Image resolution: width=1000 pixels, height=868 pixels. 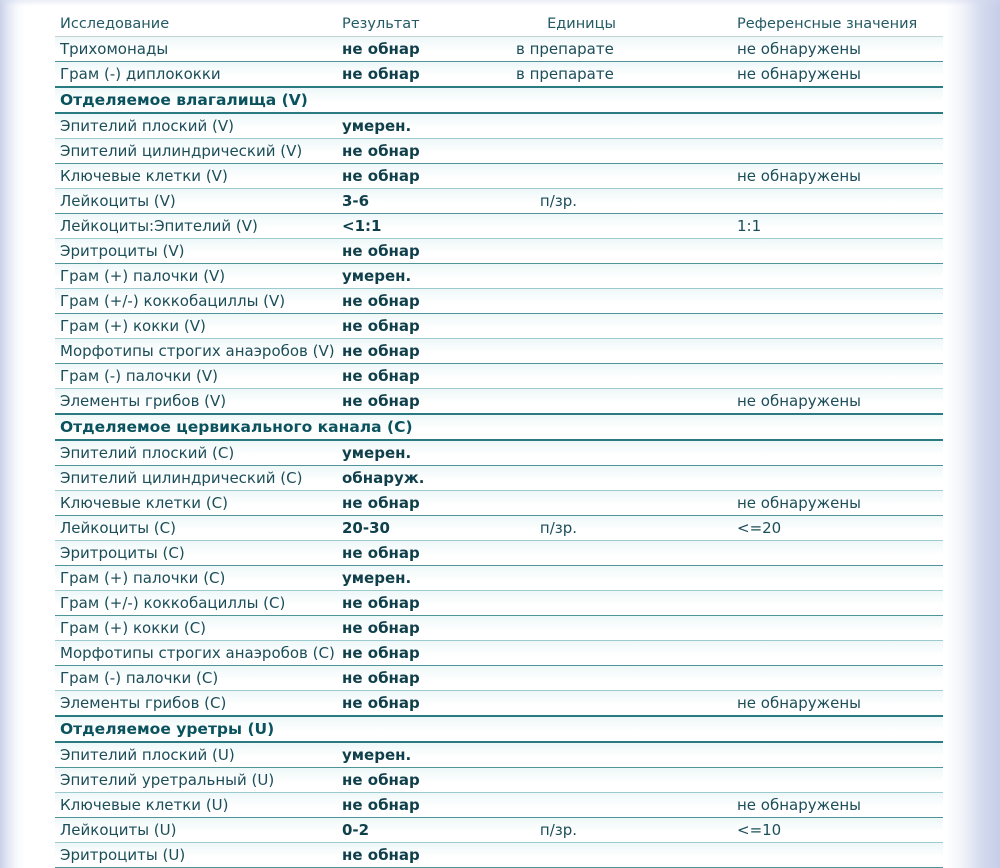 I want to click on table-row: Лейкоциты (С) 20-30 п/зр. <=20, so click(x=499, y=528).